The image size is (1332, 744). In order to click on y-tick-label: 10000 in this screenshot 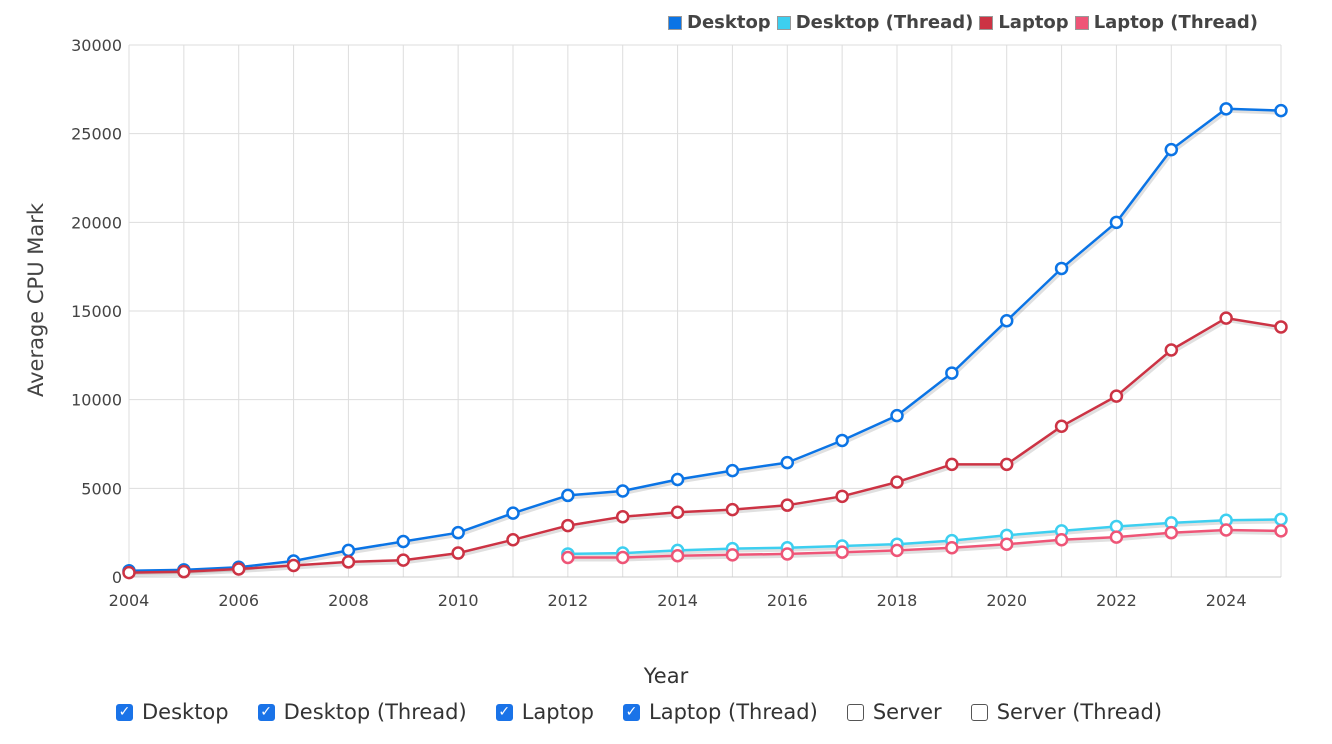, I will do `click(96, 400)`.